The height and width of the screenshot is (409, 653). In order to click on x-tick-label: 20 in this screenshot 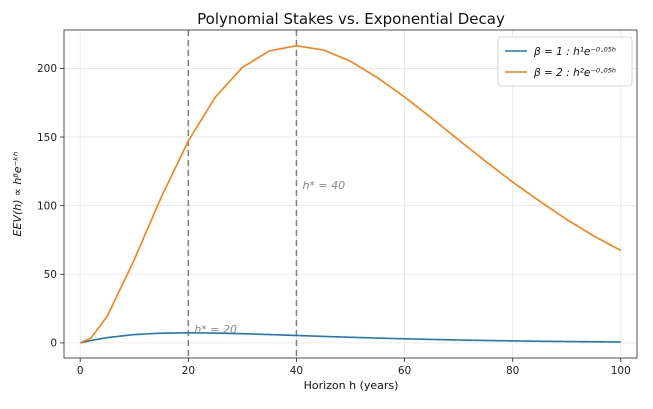, I will do `click(188, 371)`.